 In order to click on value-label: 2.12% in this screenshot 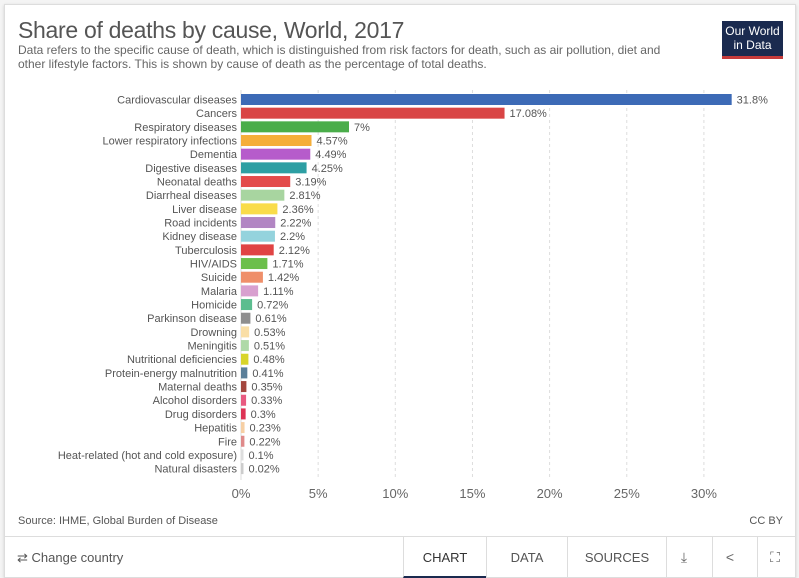, I will do `click(294, 251)`.